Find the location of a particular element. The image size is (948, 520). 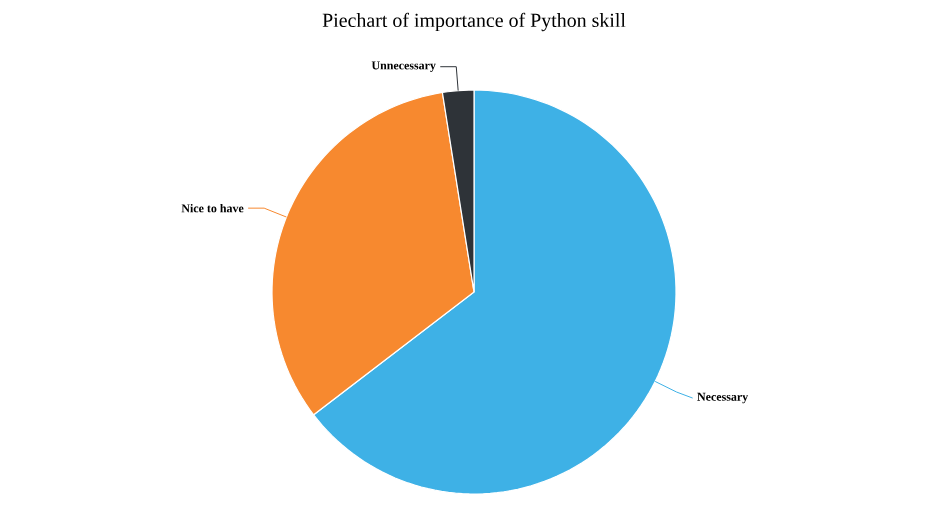

chart-title: Piechart of importance of Python skill is located at coordinates (474, 22).